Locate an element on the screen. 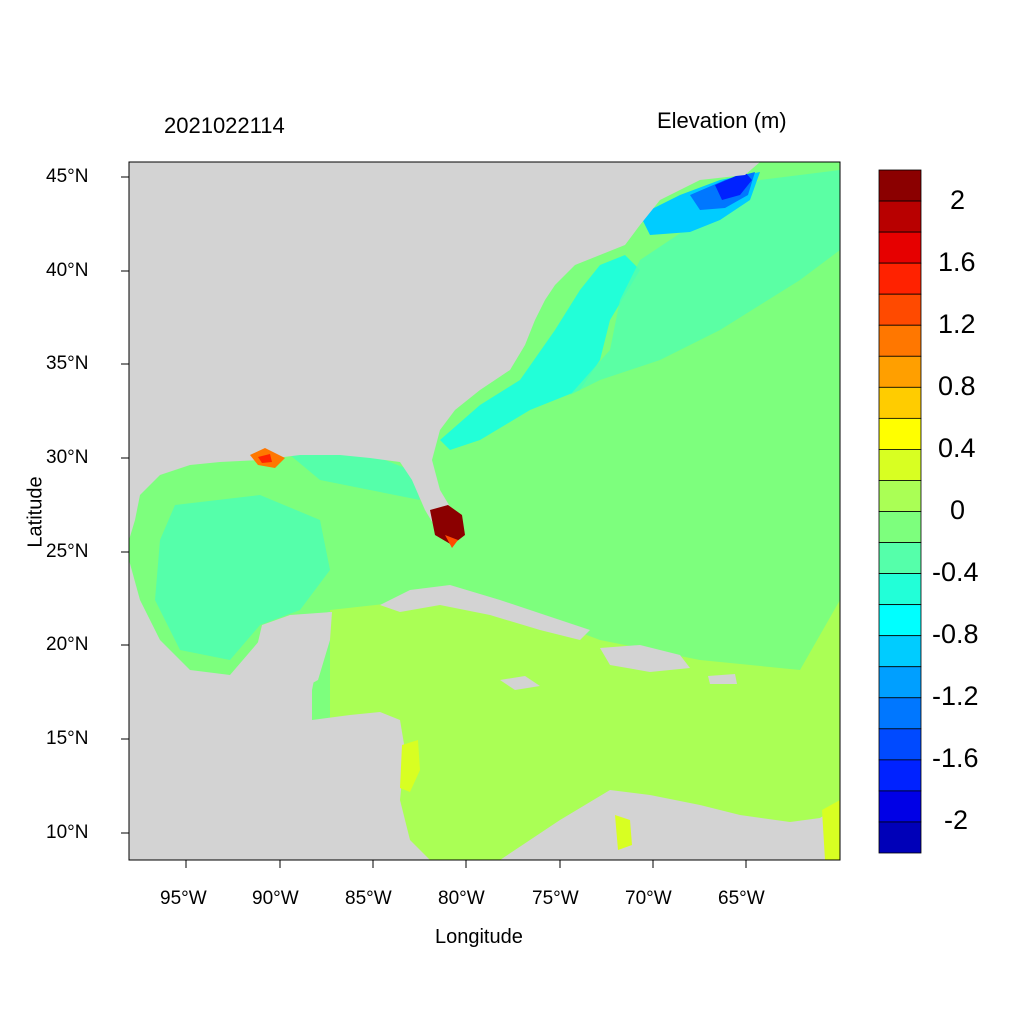 The height and width of the screenshot is (1024, 1024). colorbar-label: 0.8 is located at coordinates (957, 386).